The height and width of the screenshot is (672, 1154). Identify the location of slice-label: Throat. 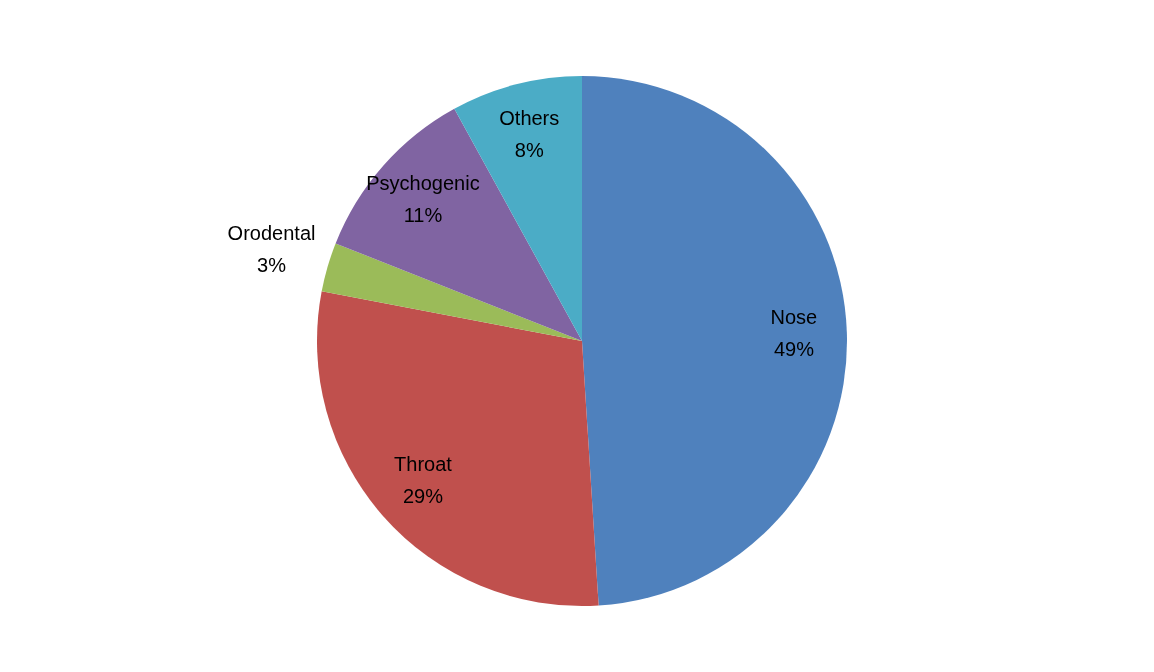
(423, 463).